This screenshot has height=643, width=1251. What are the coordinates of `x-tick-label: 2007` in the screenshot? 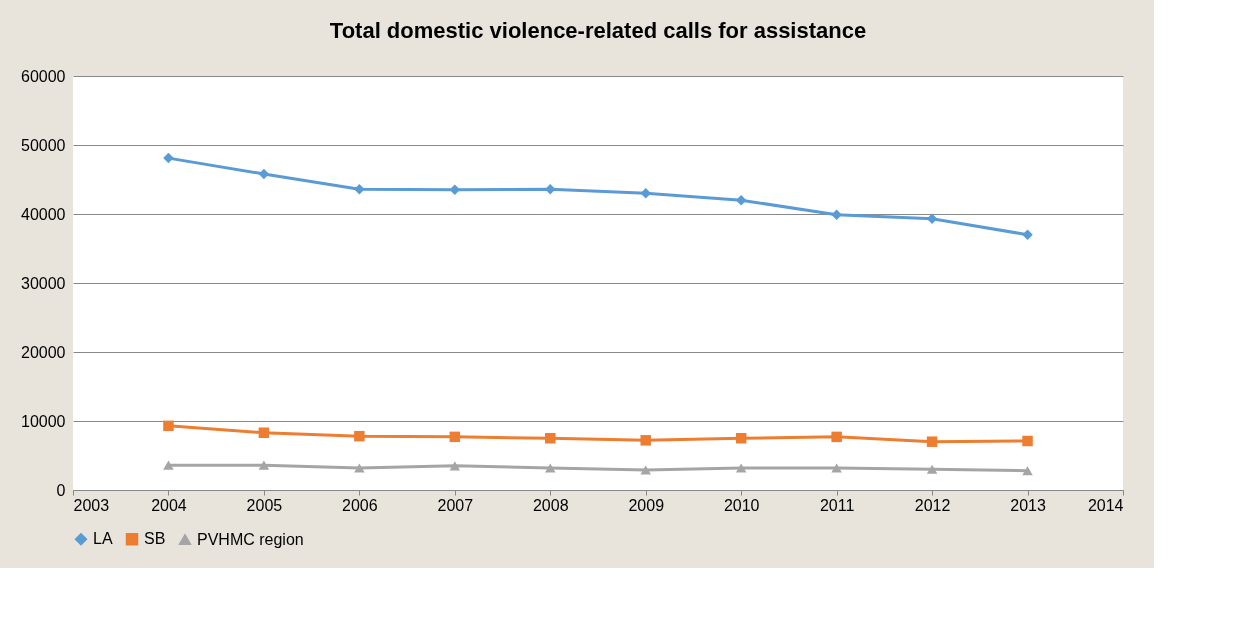 It's located at (455, 505).